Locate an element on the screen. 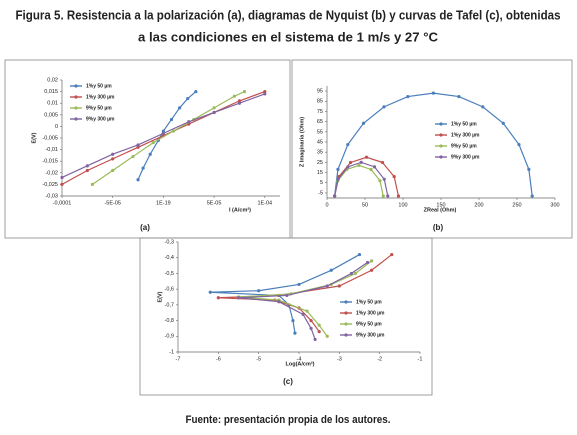 The width and height of the screenshot is (577, 435). x-tick-label: 5E-05 is located at coordinates (214, 203).